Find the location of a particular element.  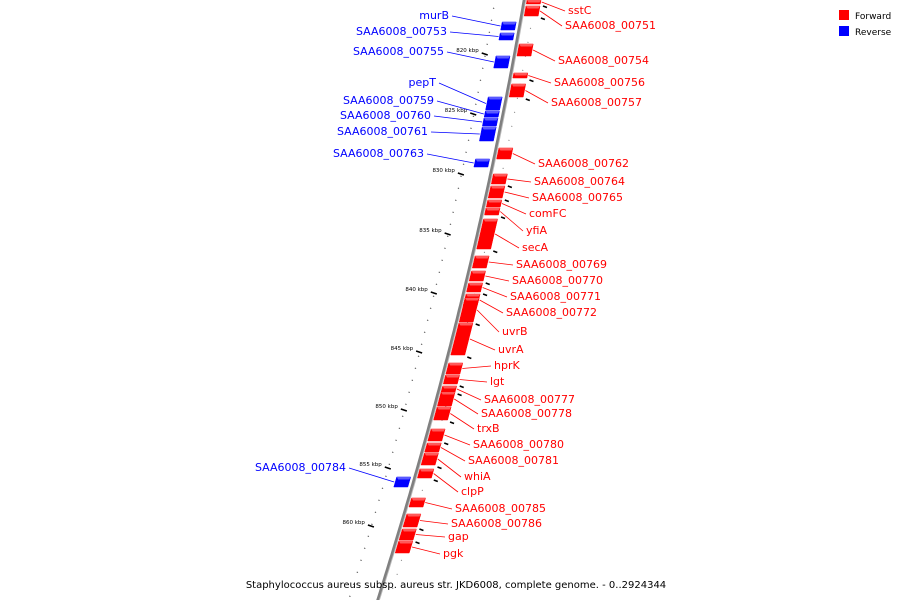

forward-gene-label: SAA6008_00751 is located at coordinates (610, 25).